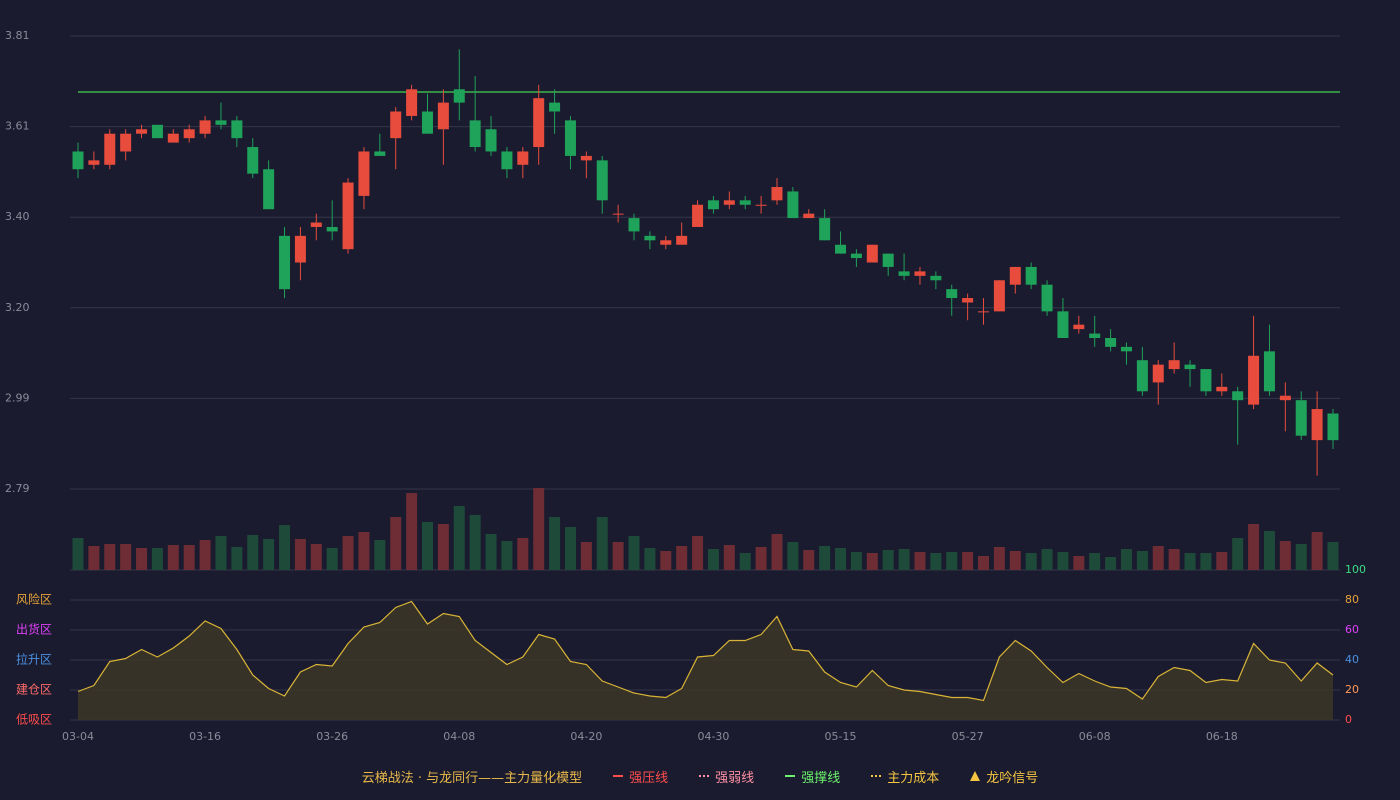 Image resolution: width=1400 pixels, height=800 pixels. I want to click on legend-label: 主力成本, so click(913, 778).